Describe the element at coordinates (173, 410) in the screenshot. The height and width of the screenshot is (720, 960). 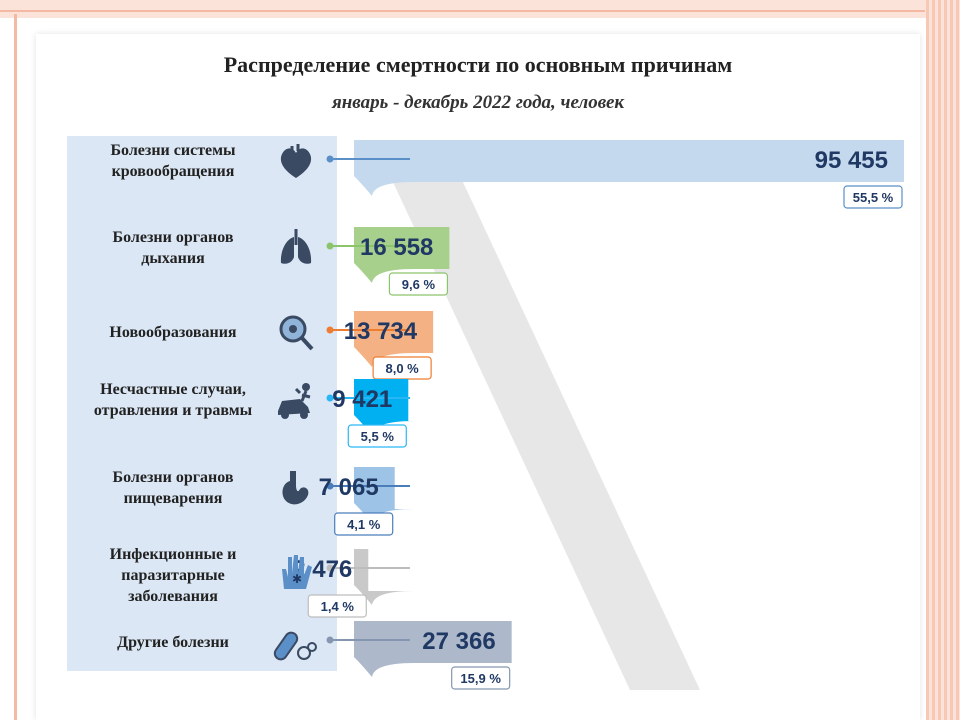
I see `category-label-line: отравления и травмы` at that location.